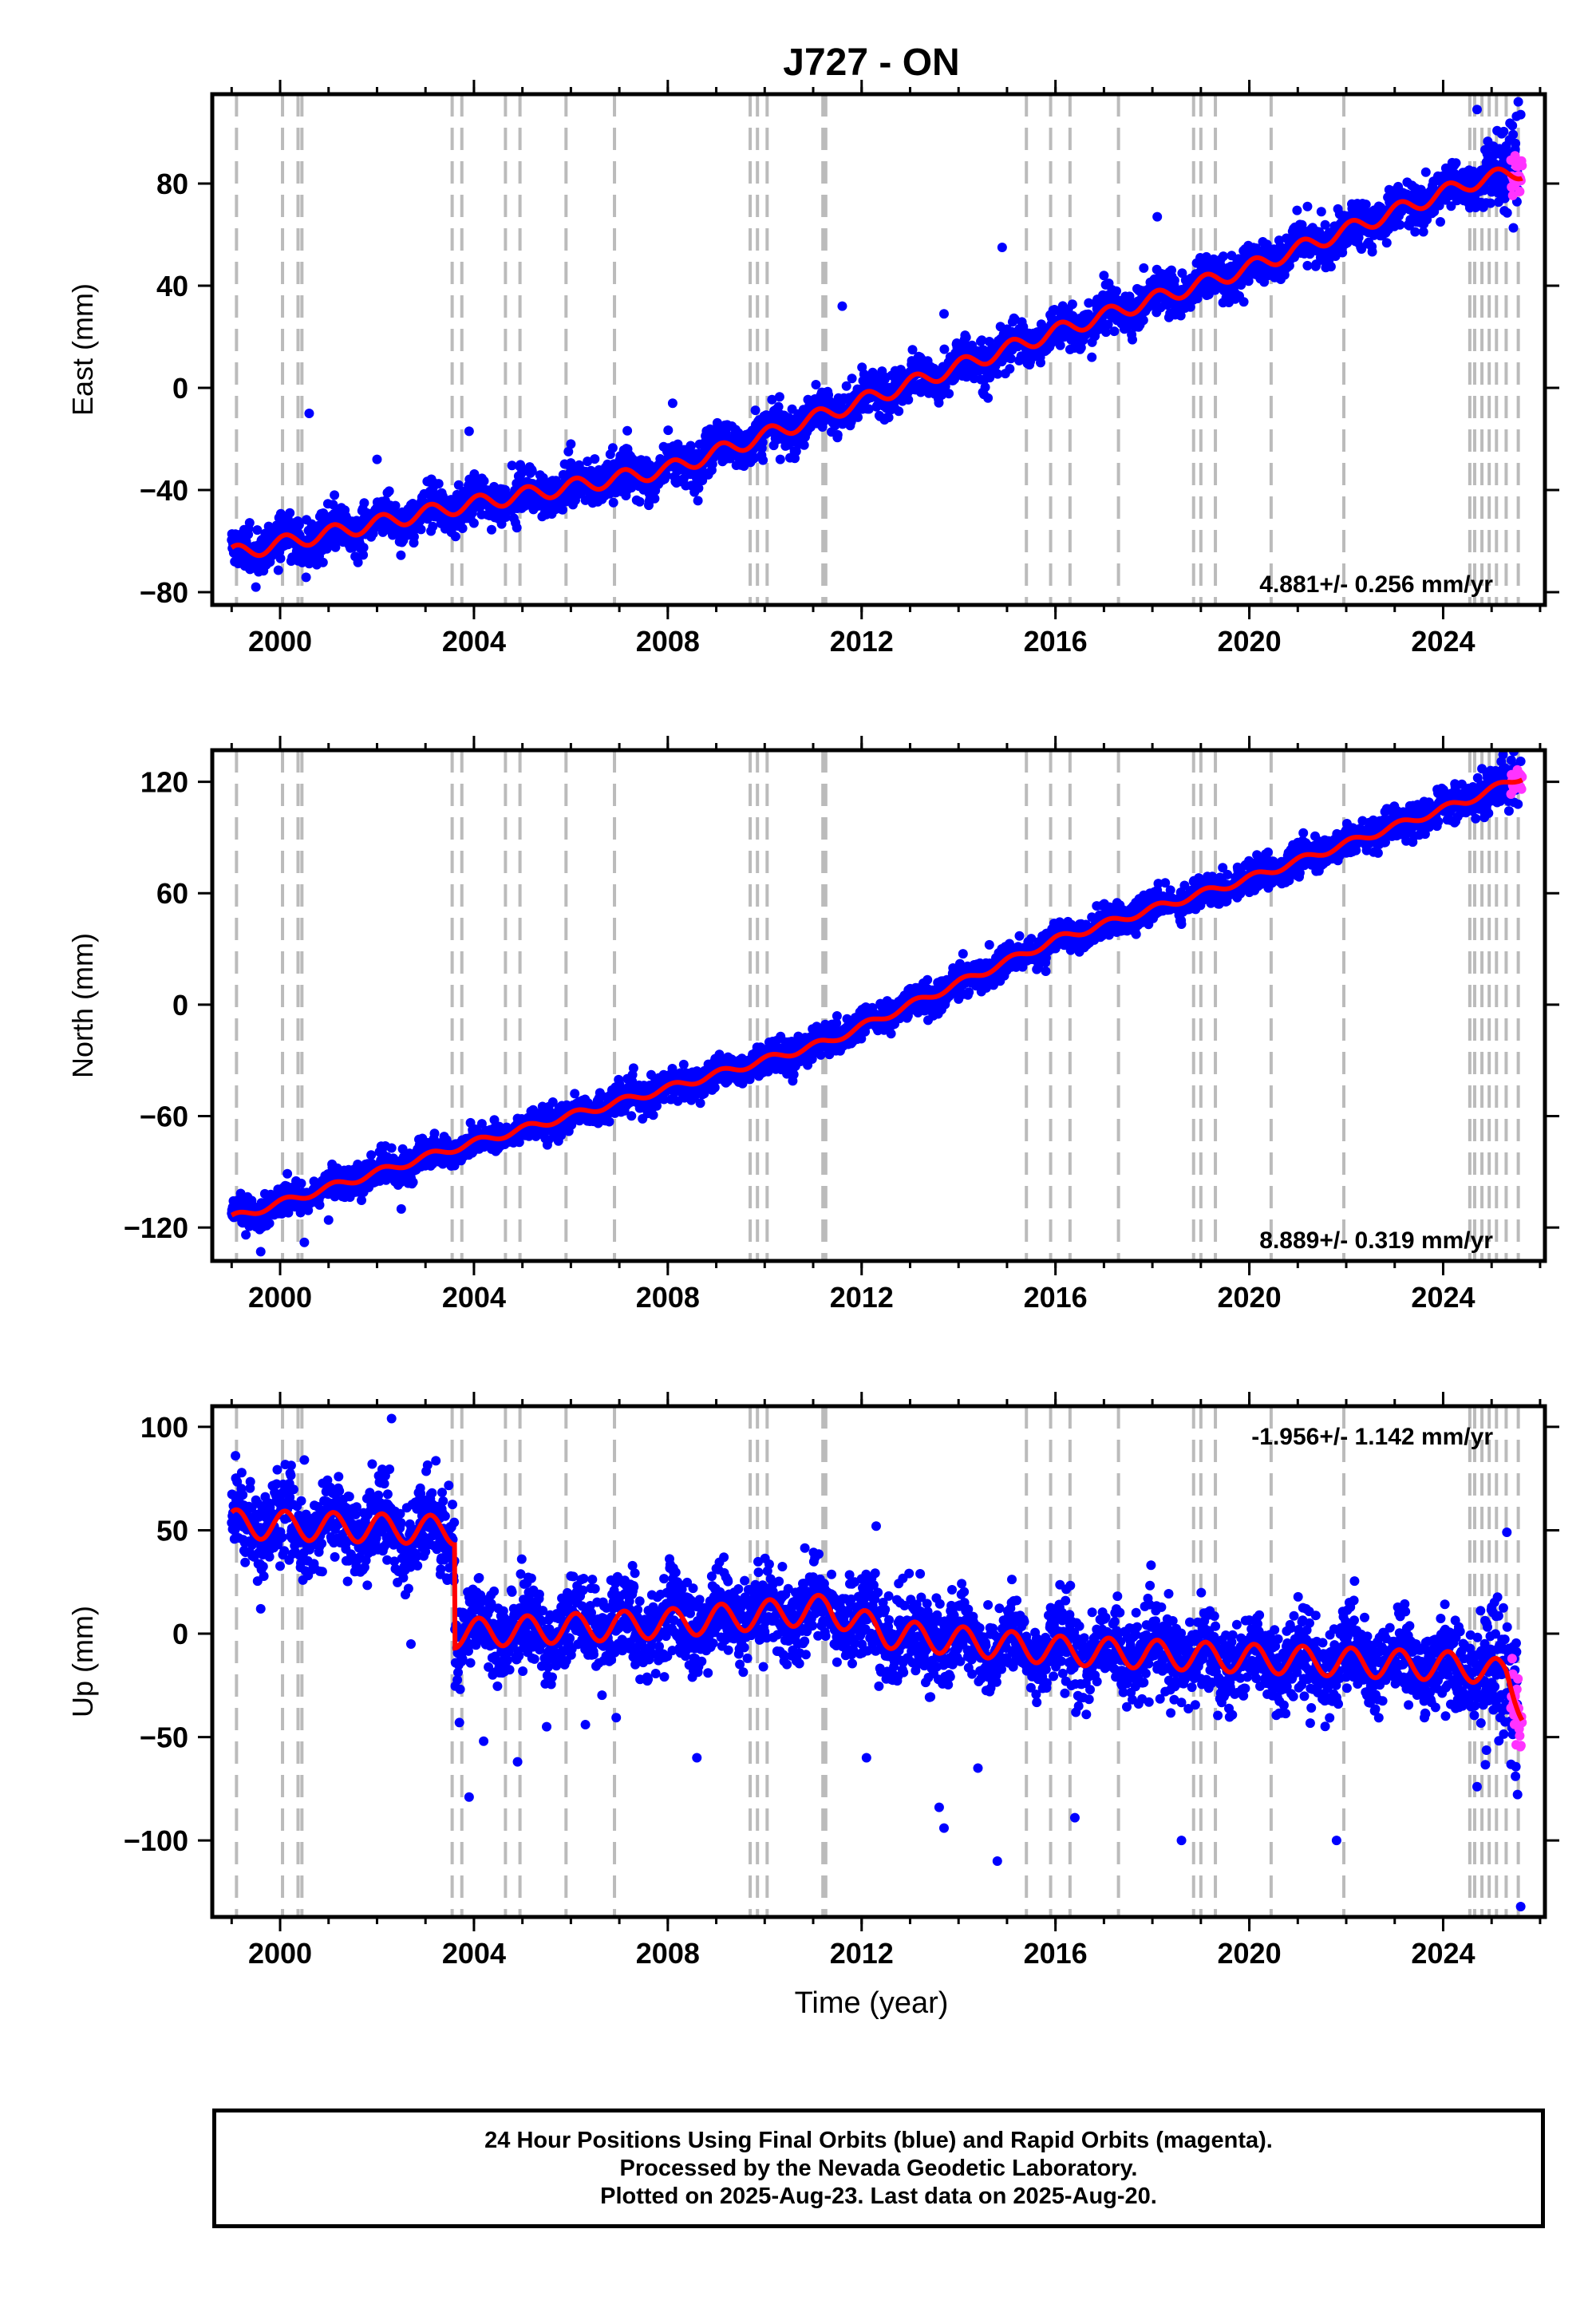 This screenshot has width=1596, height=2316. Describe the element at coordinates (172, 286) in the screenshot. I see `y-tick-label: 40` at that location.